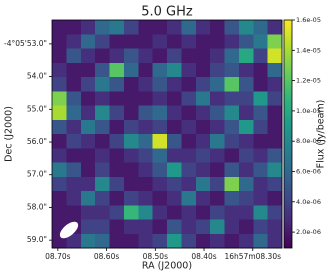 This screenshot has width=332, height=274. Describe the element at coordinates (155, 256) in the screenshot. I see `x-tick-label: 08.50s` at that location.